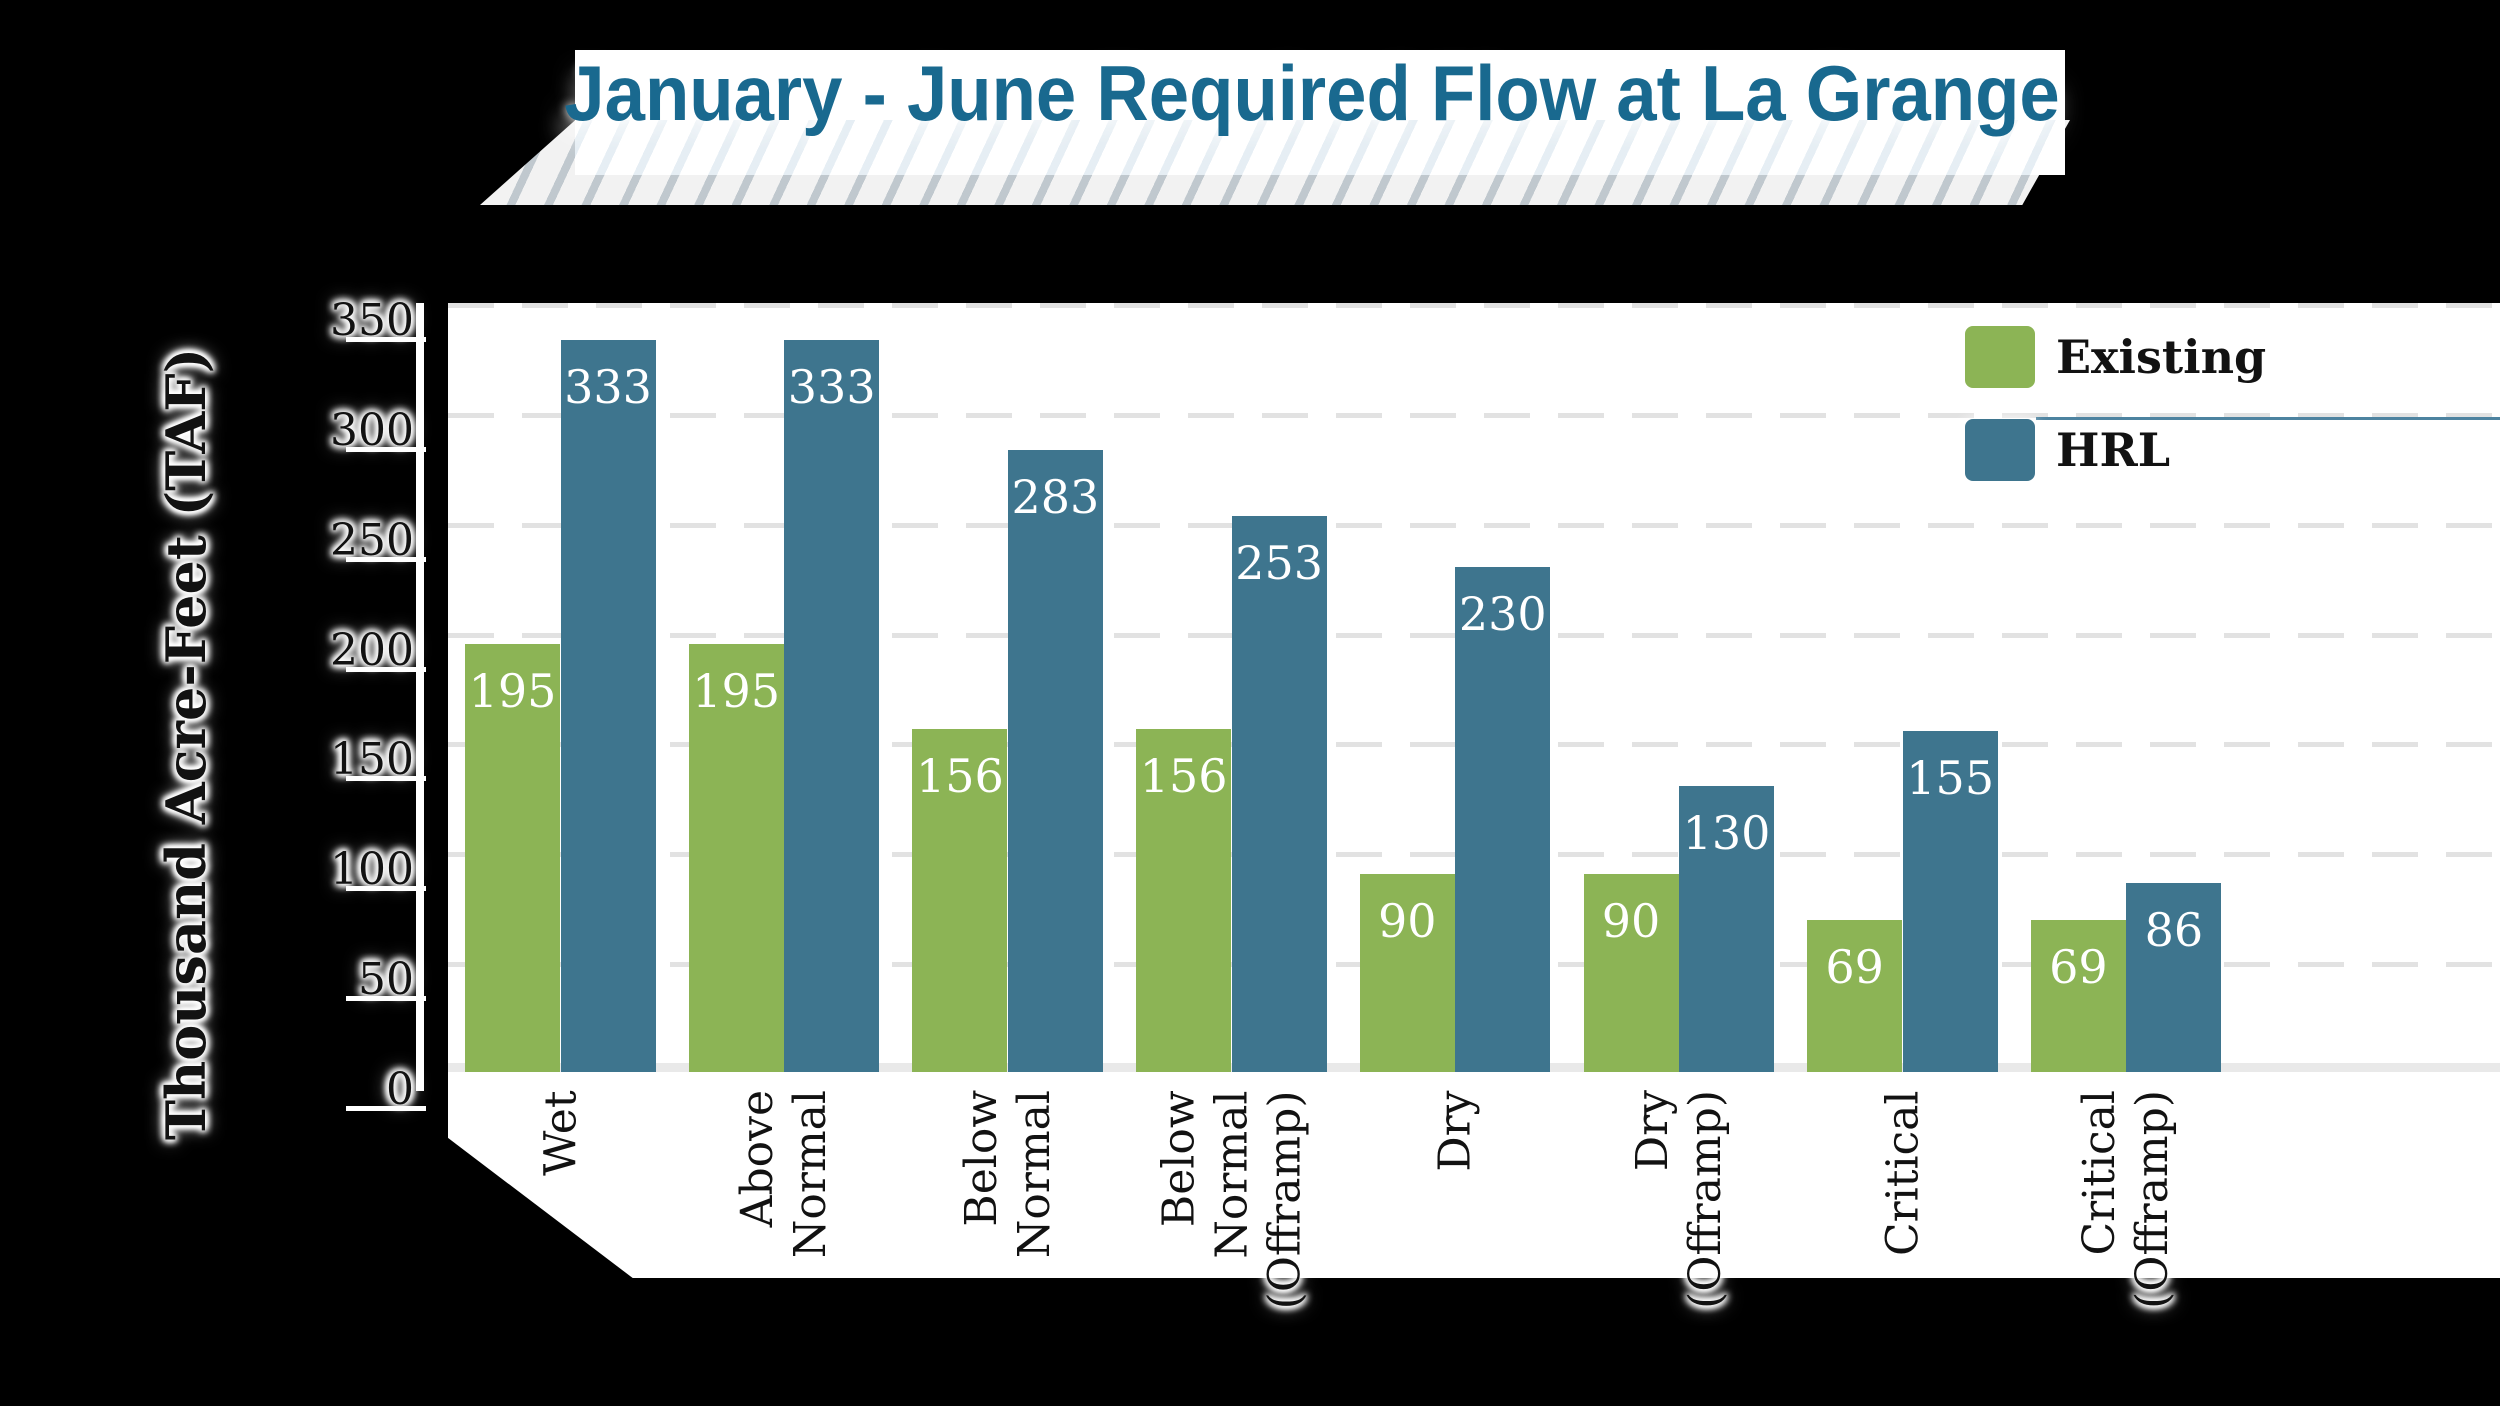  Describe the element at coordinates (560, 1133) in the screenshot. I see `x-category-label-1: Wet` at that location.